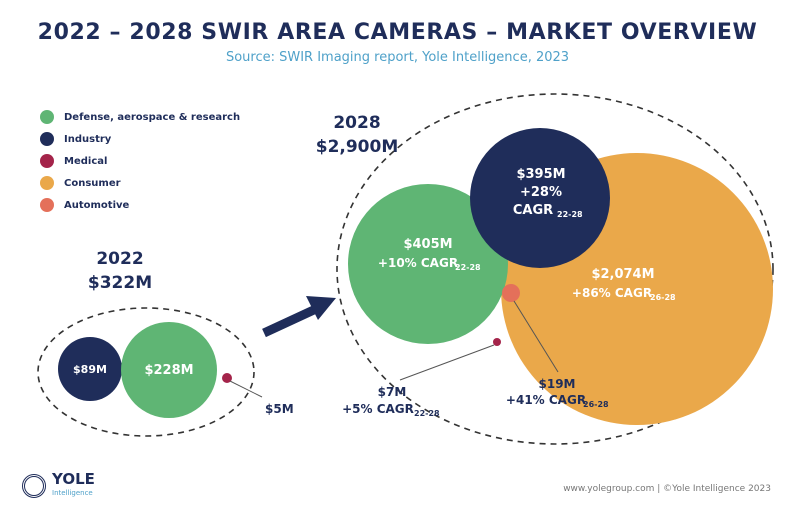  Describe the element at coordinates (418, 263) in the screenshot. I see `cagr-2028-defense: +10% CAGR` at that location.